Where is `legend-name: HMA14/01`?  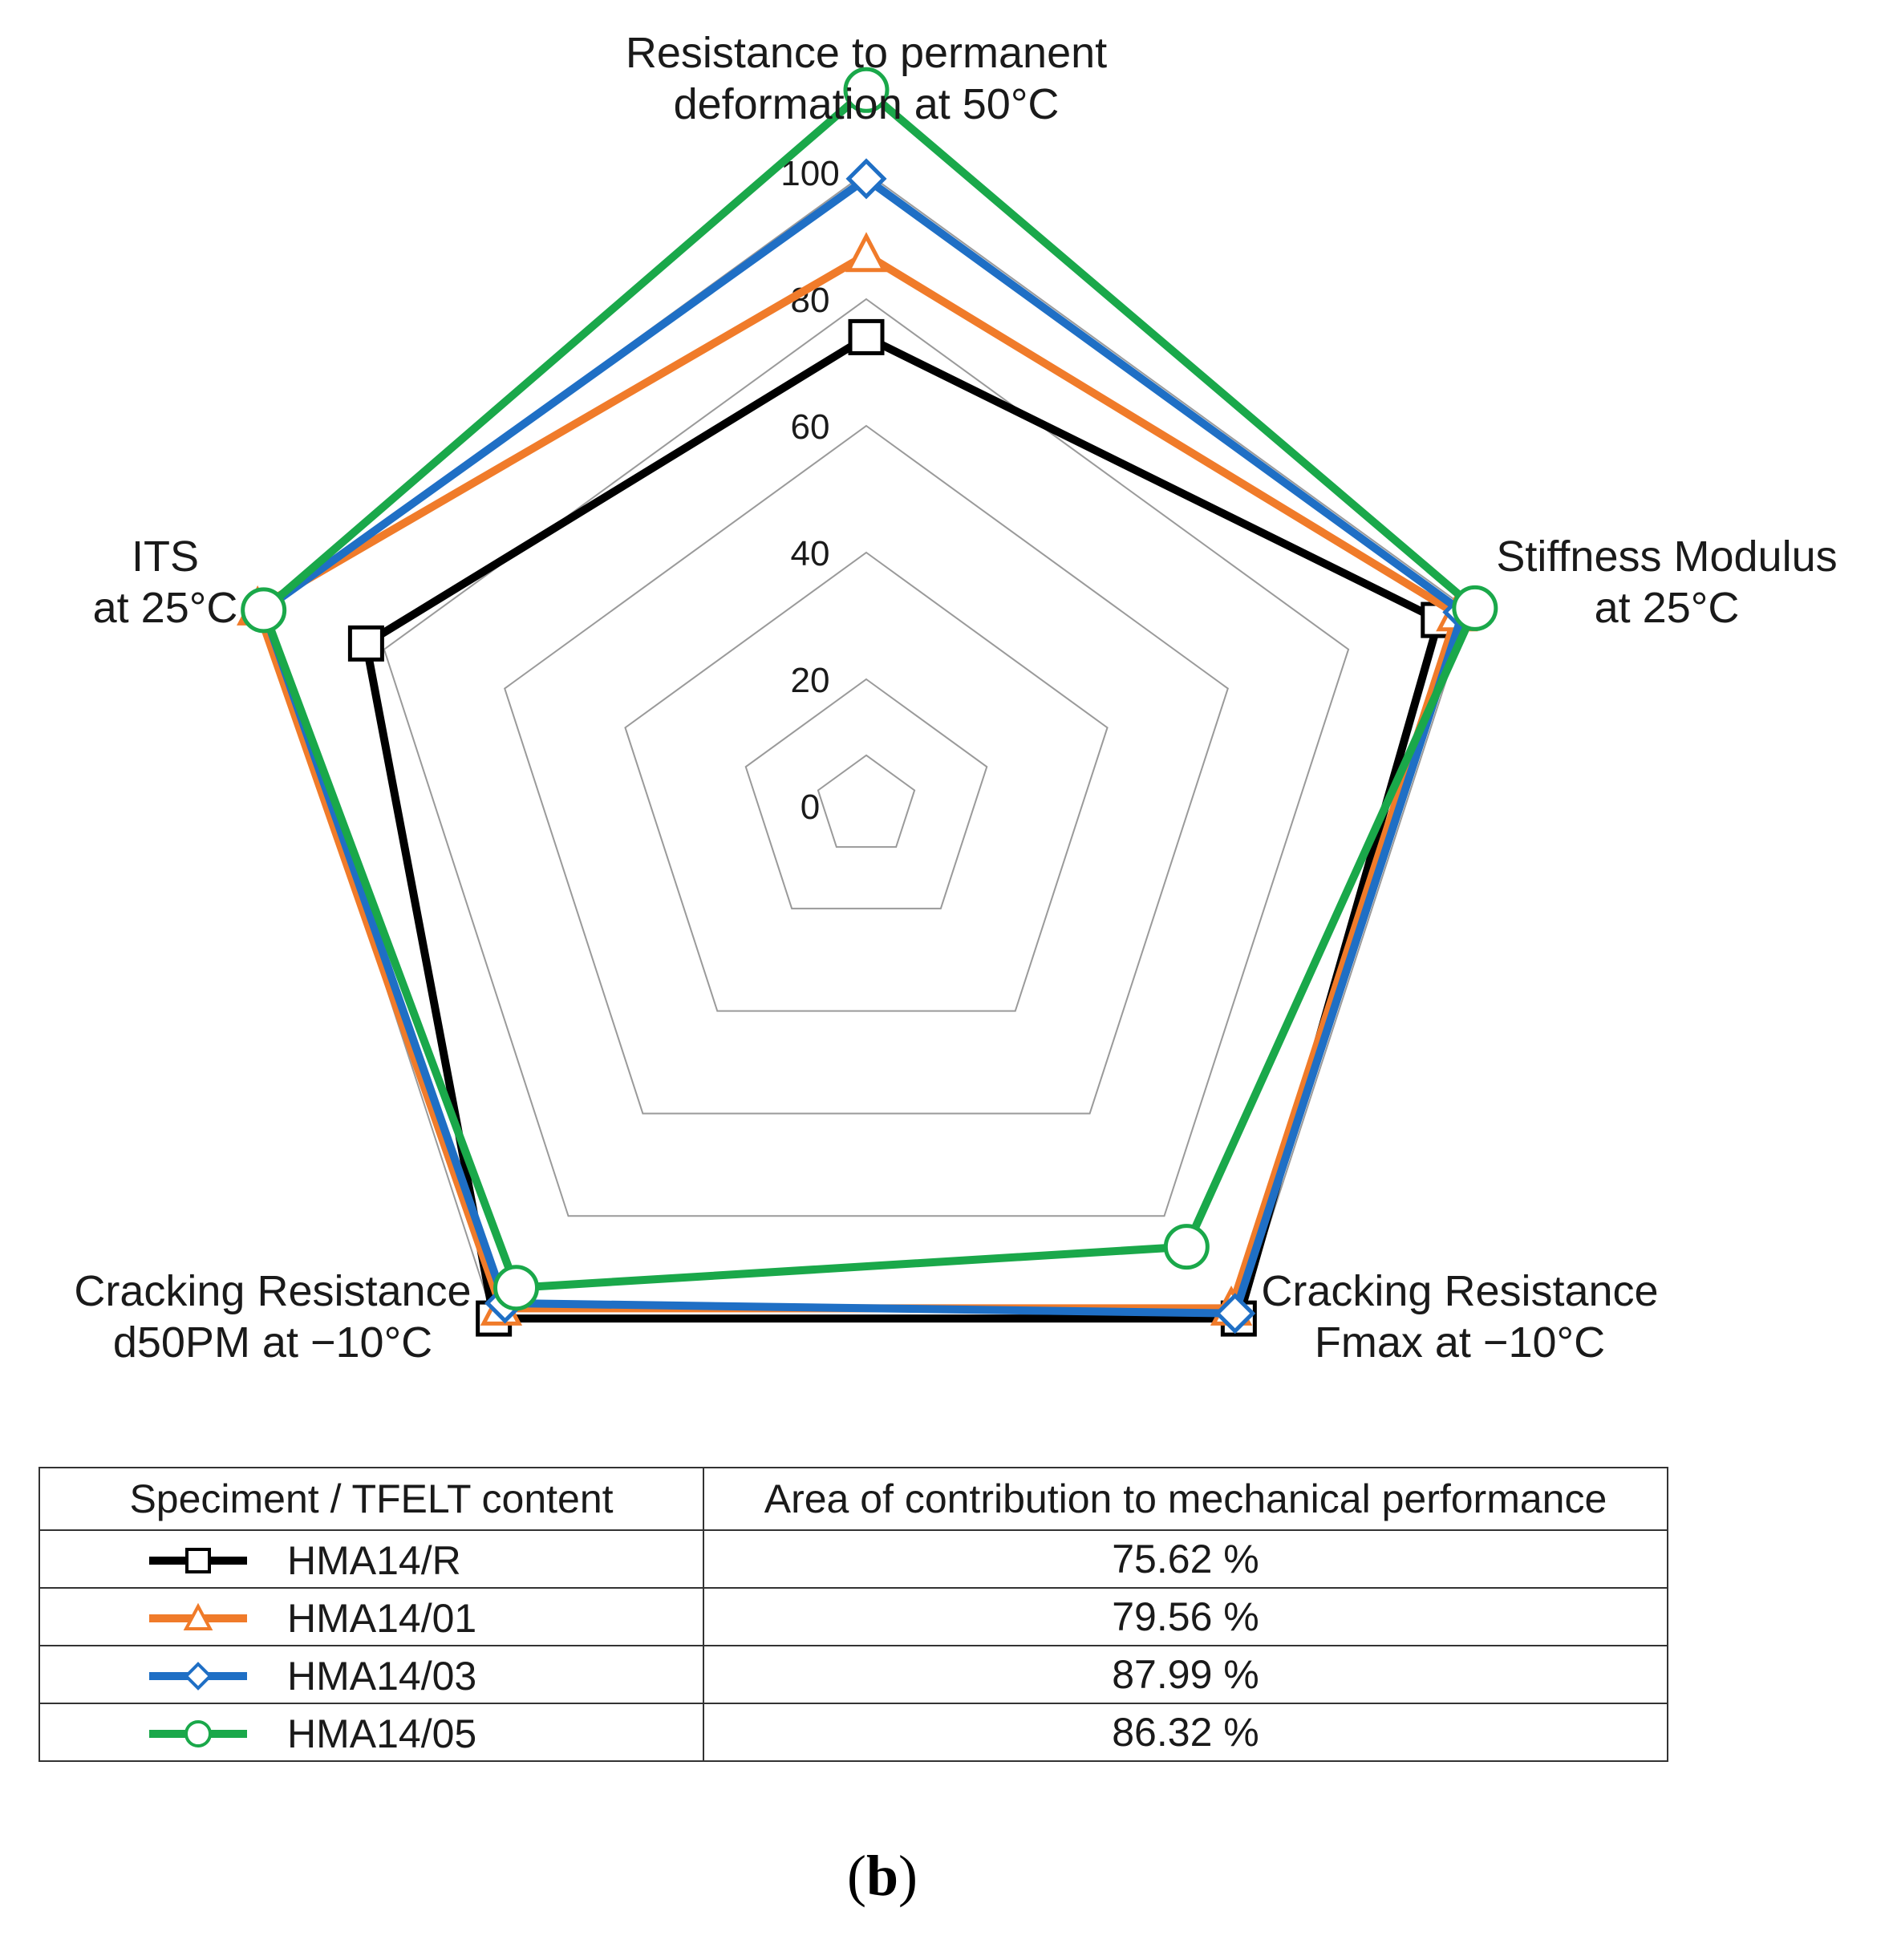 legend-name: HMA14/01 is located at coordinates (382, 1618).